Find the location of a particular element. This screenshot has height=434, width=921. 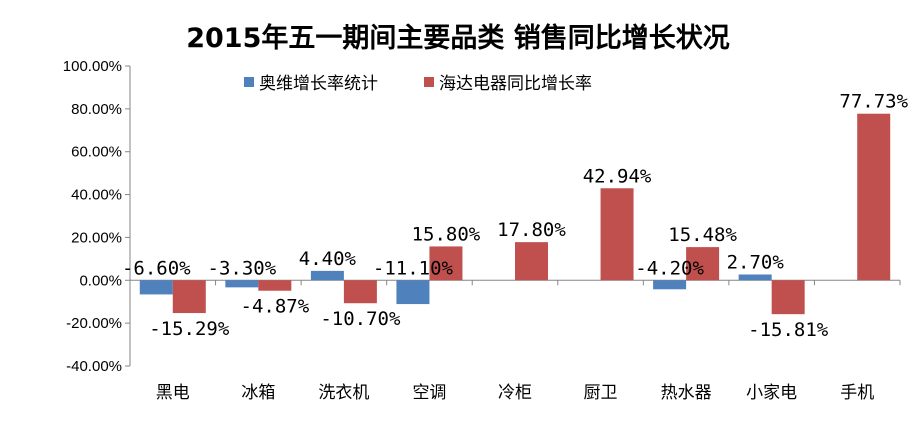

legend-label-series-2: 海达电器同比增长率 is located at coordinates (515, 84).